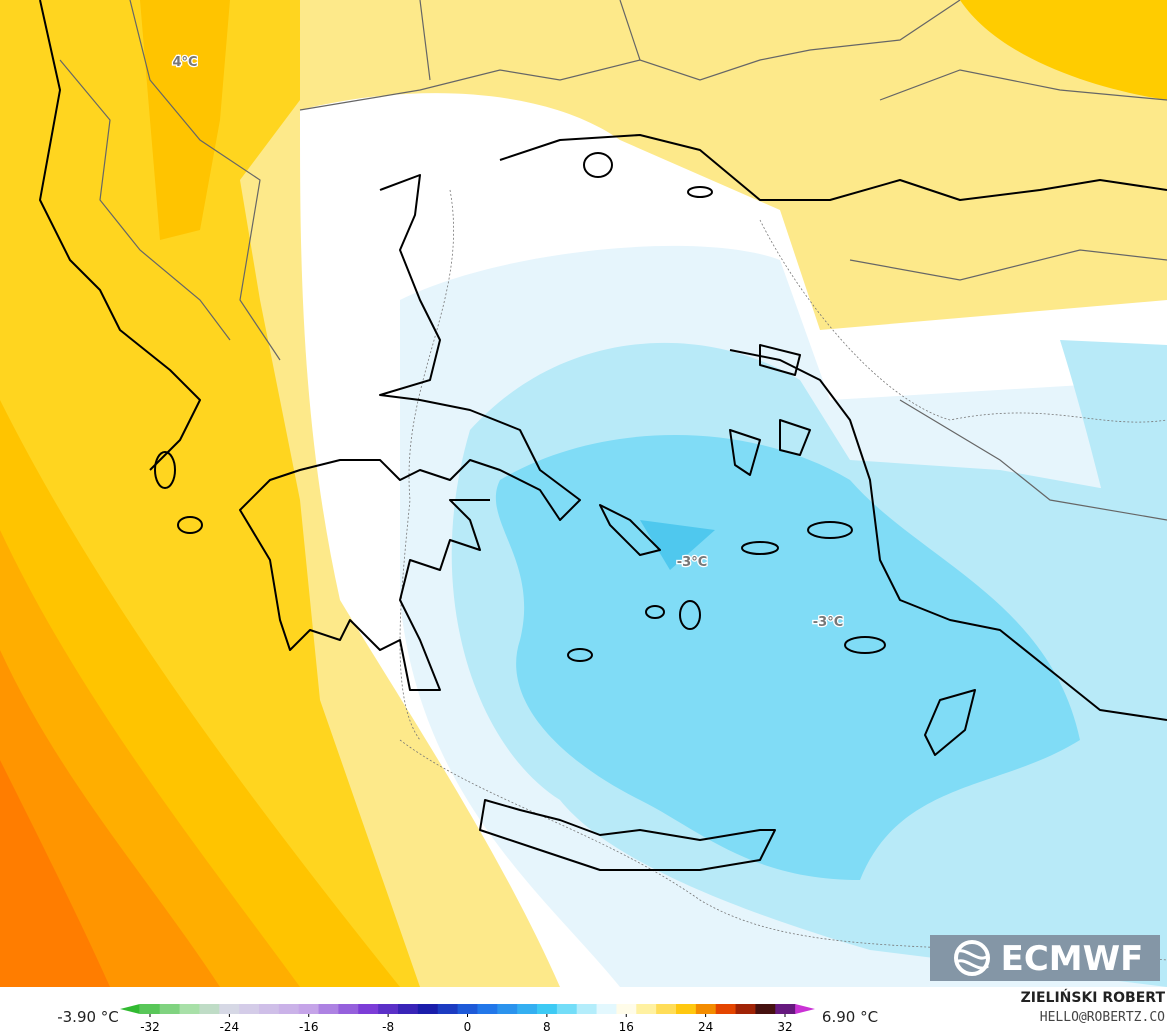 The image size is (1167, 1035). I want to click on colorbar-tick-label: -16, so click(309, 1027).